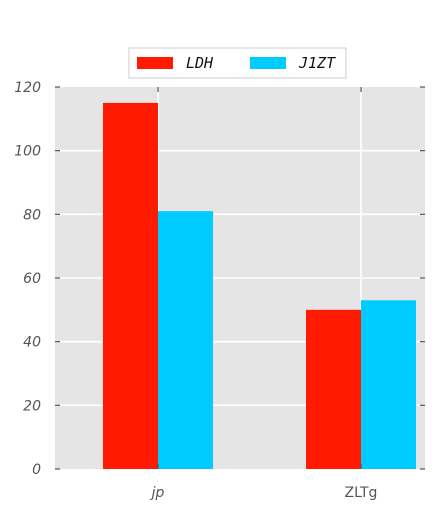  I want to click on y-tick-label: 80, so click(32, 215).